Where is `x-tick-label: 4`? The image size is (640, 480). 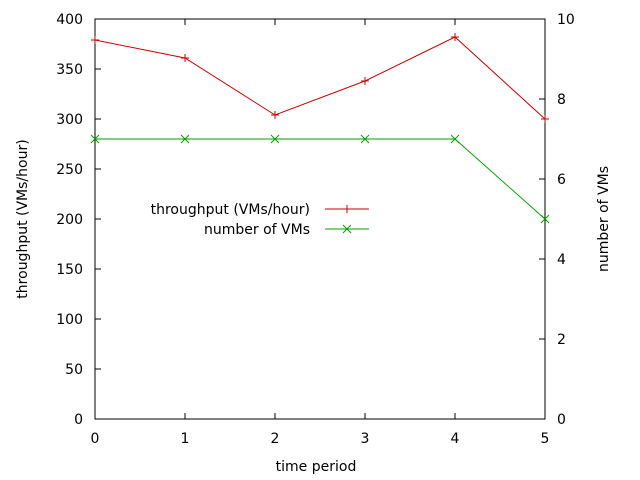
x-tick-label: 4 is located at coordinates (455, 439).